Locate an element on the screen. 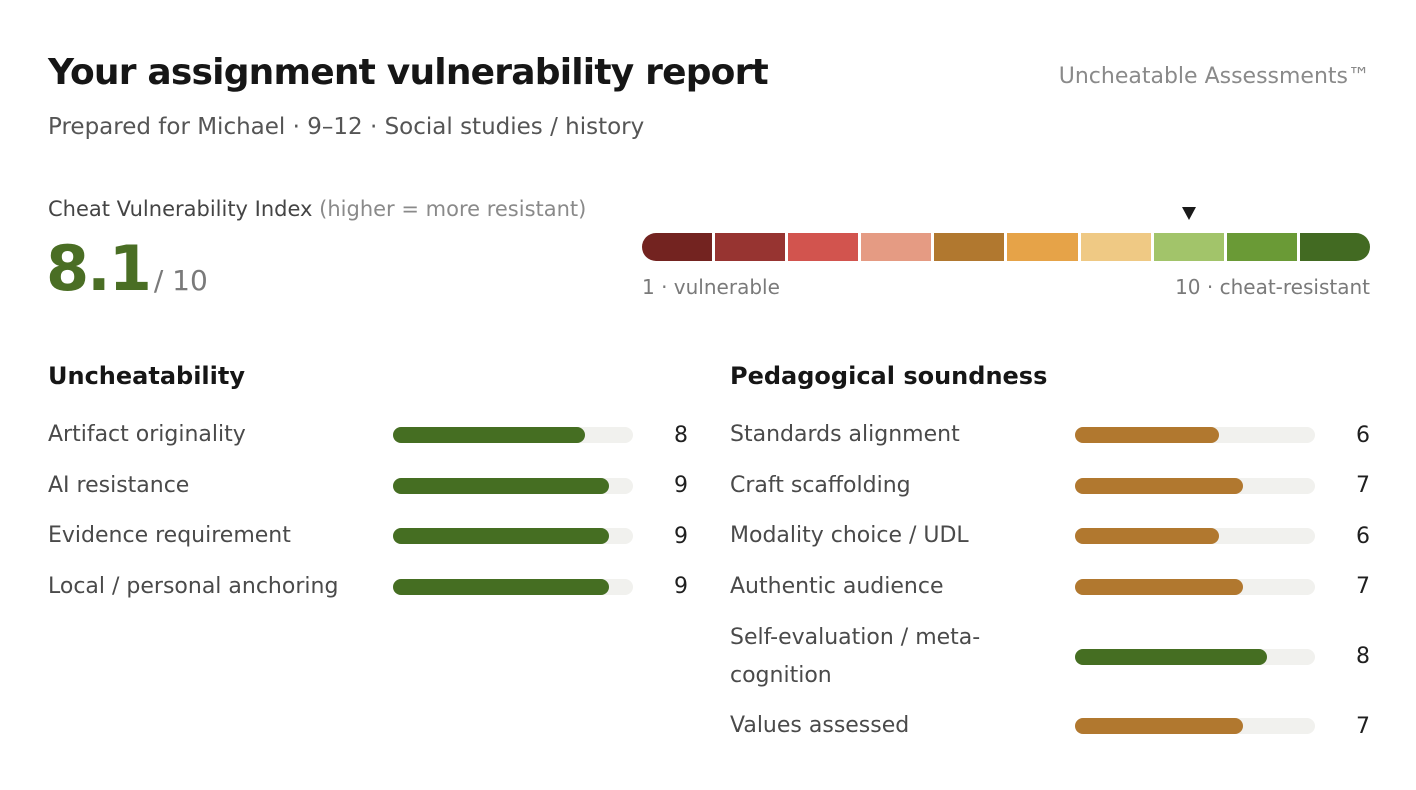 Image resolution: width=1416 pixels, height=790 pixels. scale-high-label: 10 · cheat-resistant is located at coordinates (1272, 287).